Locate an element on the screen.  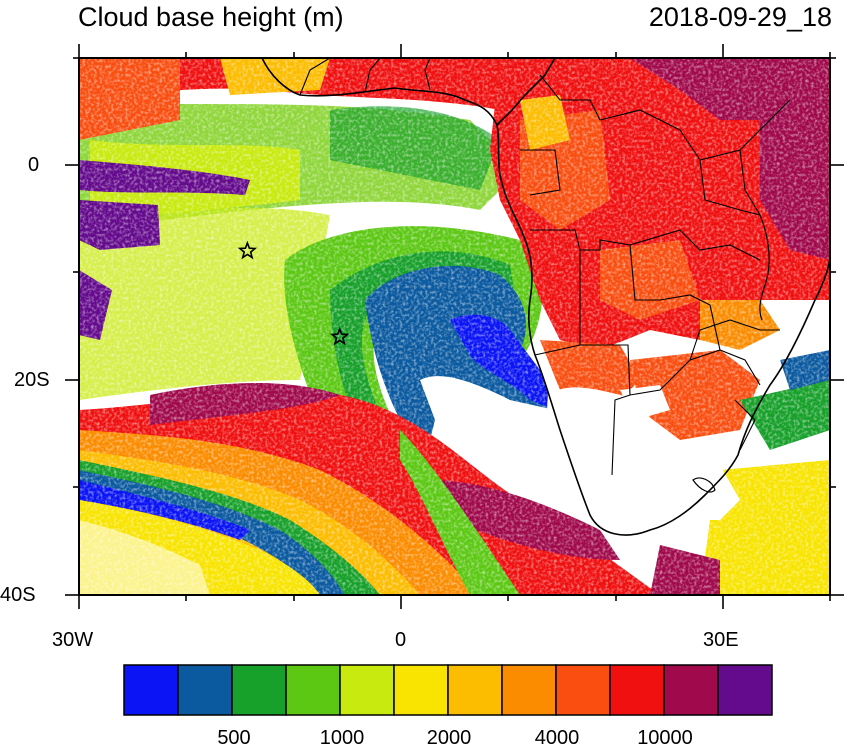
lat-label-20s: 20S is located at coordinates (32, 380).